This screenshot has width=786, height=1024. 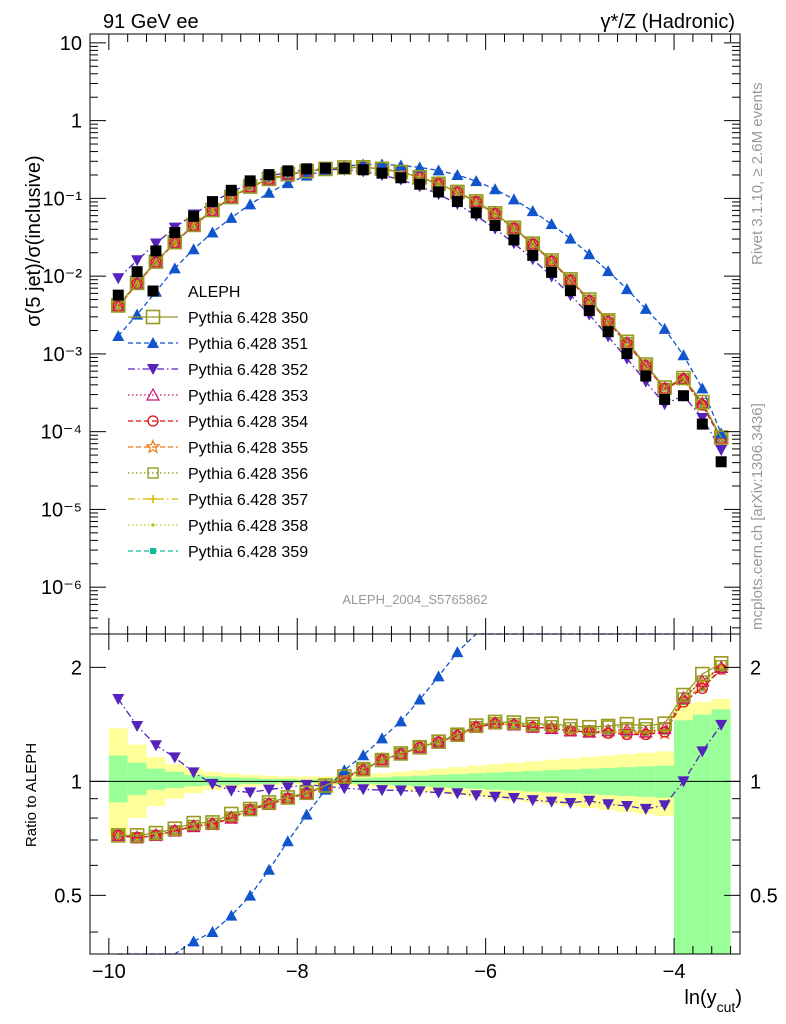 What do you see at coordinates (76, 668) in the screenshot?
I see `ratio-y-tick-label-left: 2` at bounding box center [76, 668].